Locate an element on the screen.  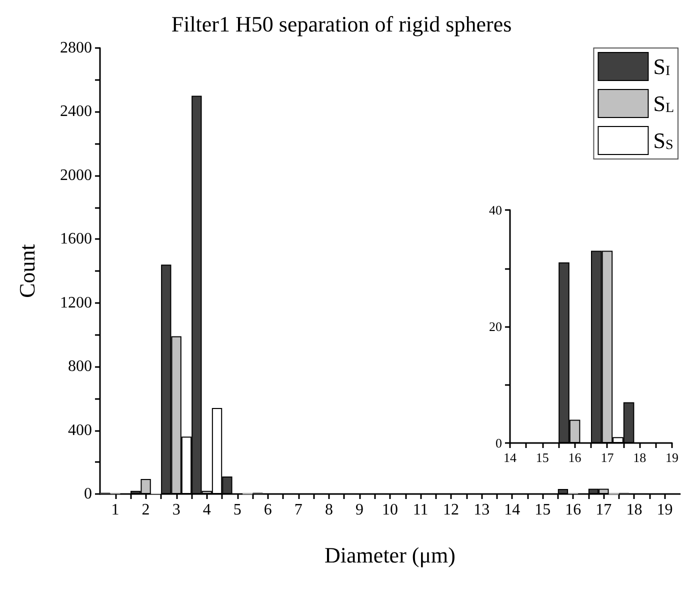
x-tick-label: 3 is located at coordinates (176, 510).